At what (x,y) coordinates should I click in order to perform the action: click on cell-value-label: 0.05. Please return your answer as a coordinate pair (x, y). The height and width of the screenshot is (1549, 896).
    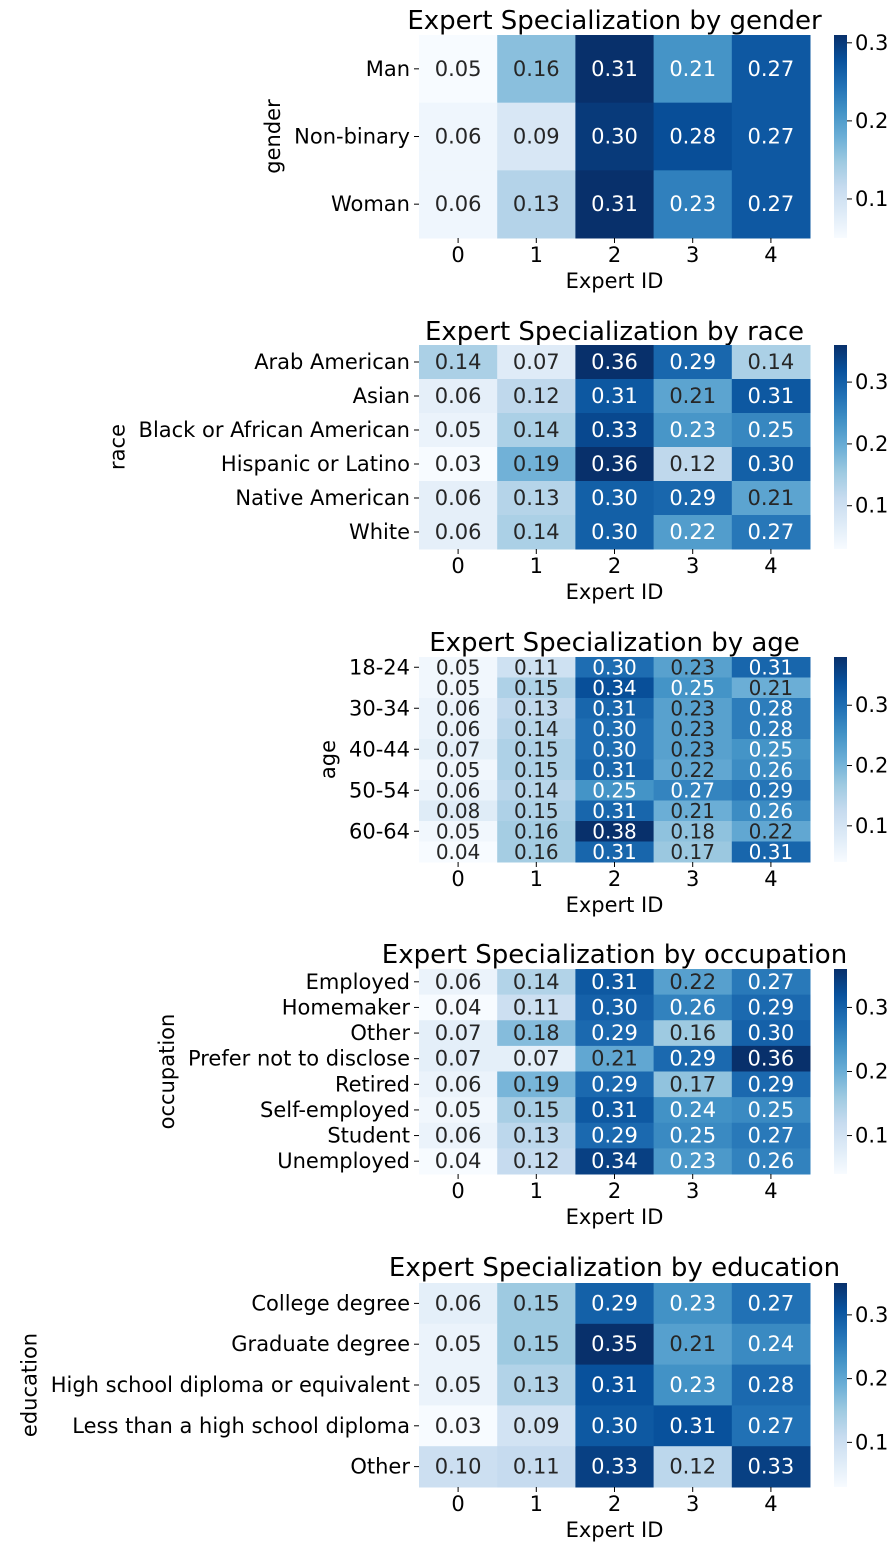
    Looking at the image, I should click on (458, 688).